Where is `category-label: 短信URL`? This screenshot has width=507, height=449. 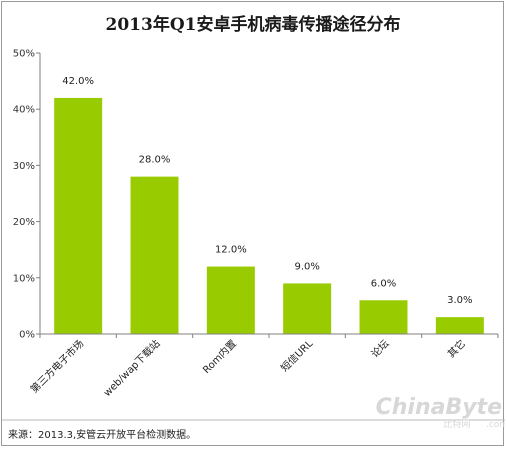 category-label: 短信URL is located at coordinates (297, 356).